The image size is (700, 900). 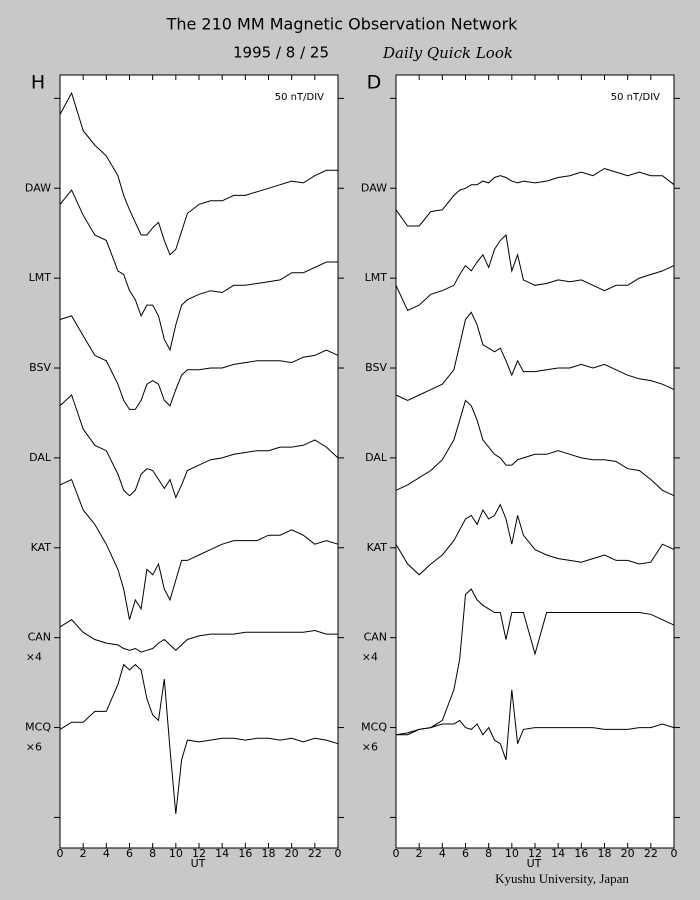 What do you see at coordinates (562, 878) in the screenshot?
I see `footer: Kyushu University, Japan` at bounding box center [562, 878].